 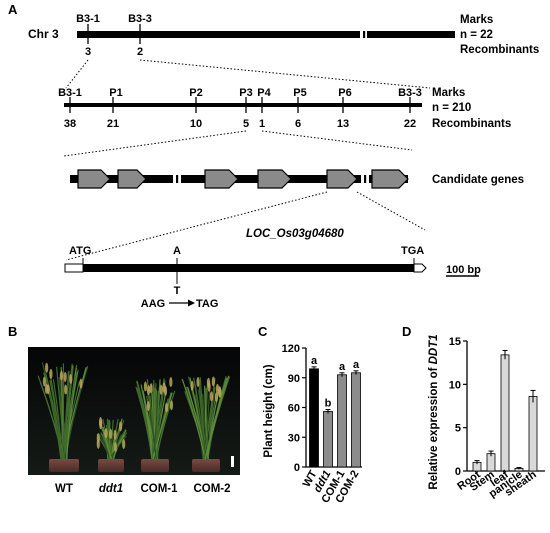 I want to click on candidate-genes-track, so click(x=239, y=179).